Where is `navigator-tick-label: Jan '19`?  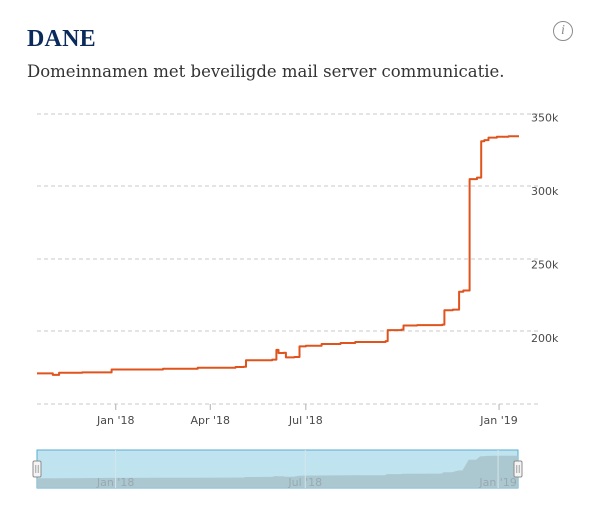
navigator-tick-label: Jan '19 is located at coordinates (497, 482).